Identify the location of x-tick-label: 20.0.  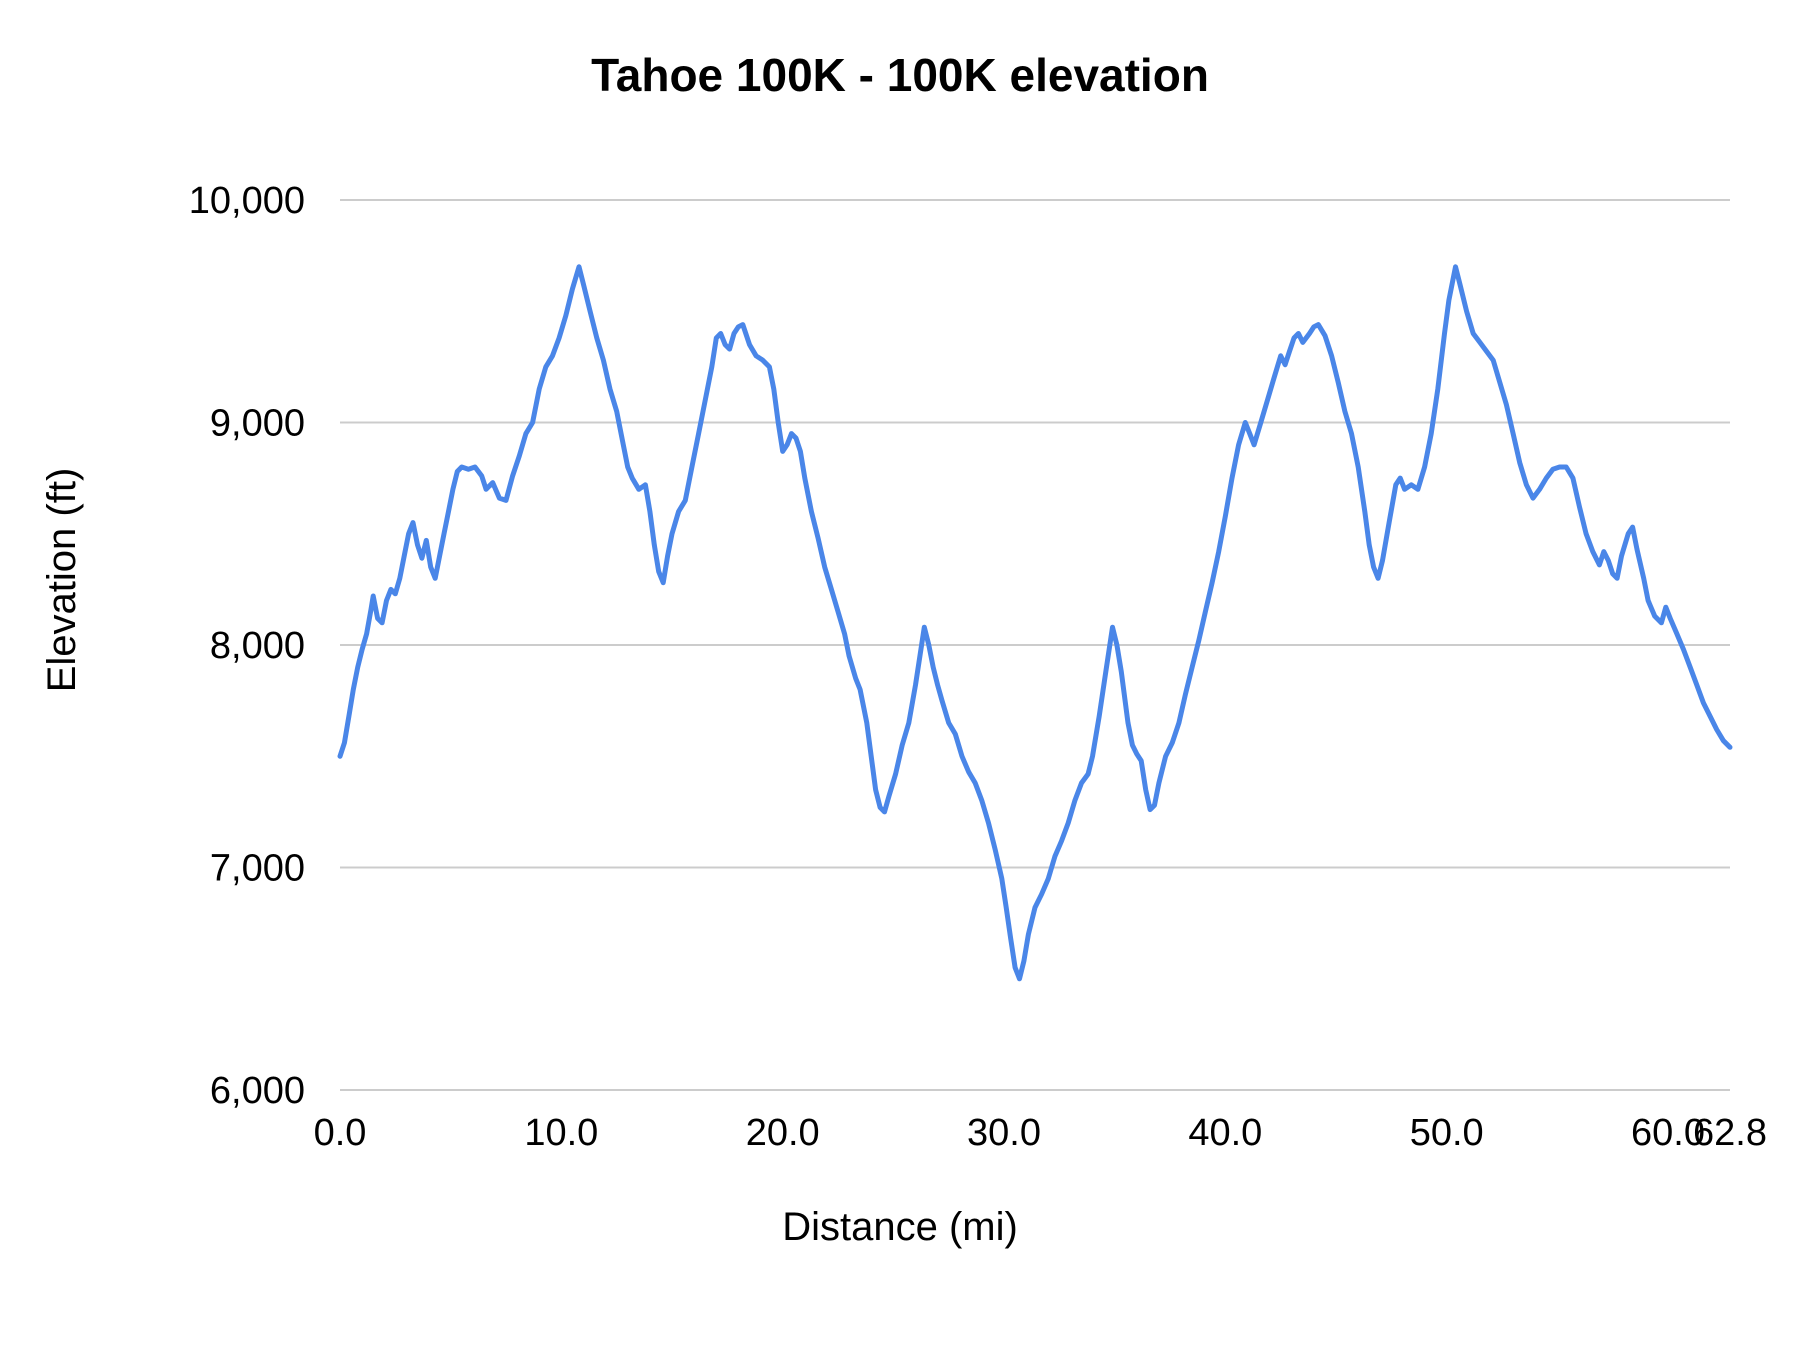
(783, 1133).